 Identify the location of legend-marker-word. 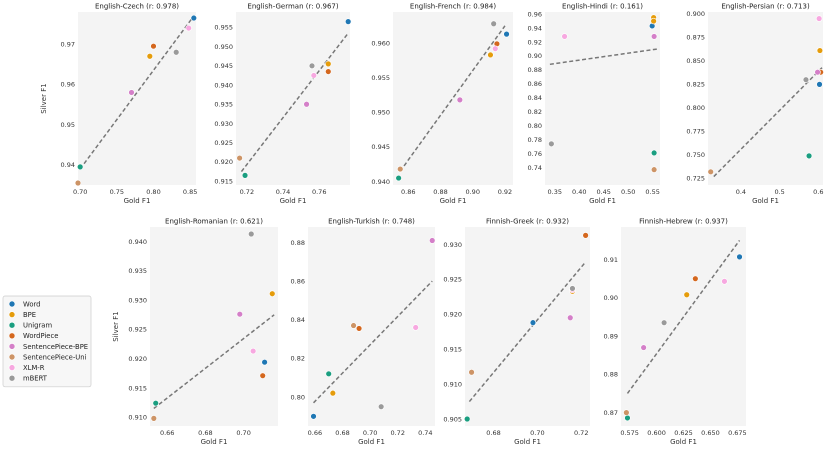
(12, 304).